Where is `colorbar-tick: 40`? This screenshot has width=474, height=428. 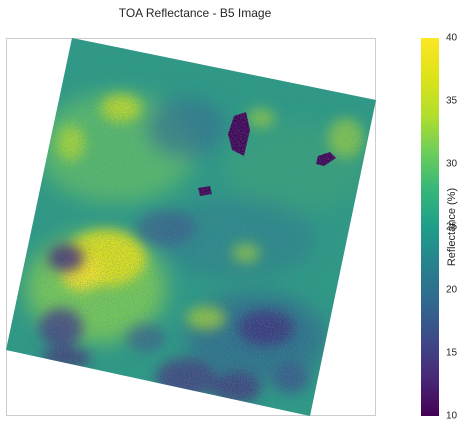
colorbar-tick: 40 is located at coordinates (452, 38).